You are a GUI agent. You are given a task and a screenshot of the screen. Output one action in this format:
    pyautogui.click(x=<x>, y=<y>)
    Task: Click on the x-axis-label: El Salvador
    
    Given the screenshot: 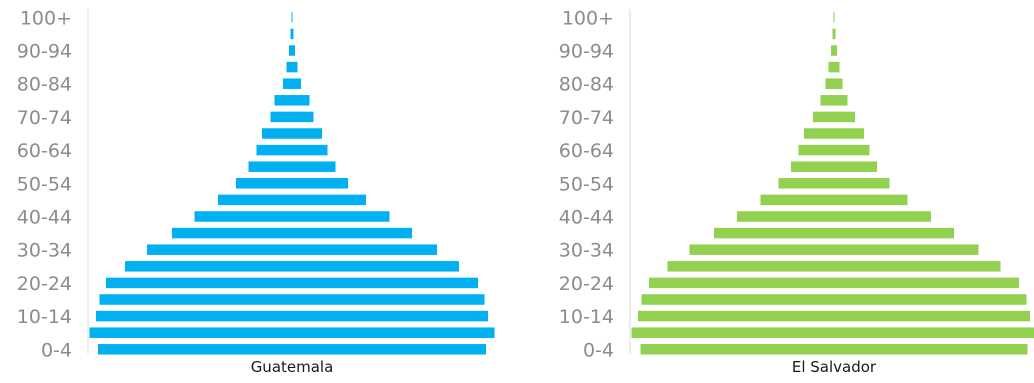 What is the action you would take?
    pyautogui.click(x=834, y=367)
    